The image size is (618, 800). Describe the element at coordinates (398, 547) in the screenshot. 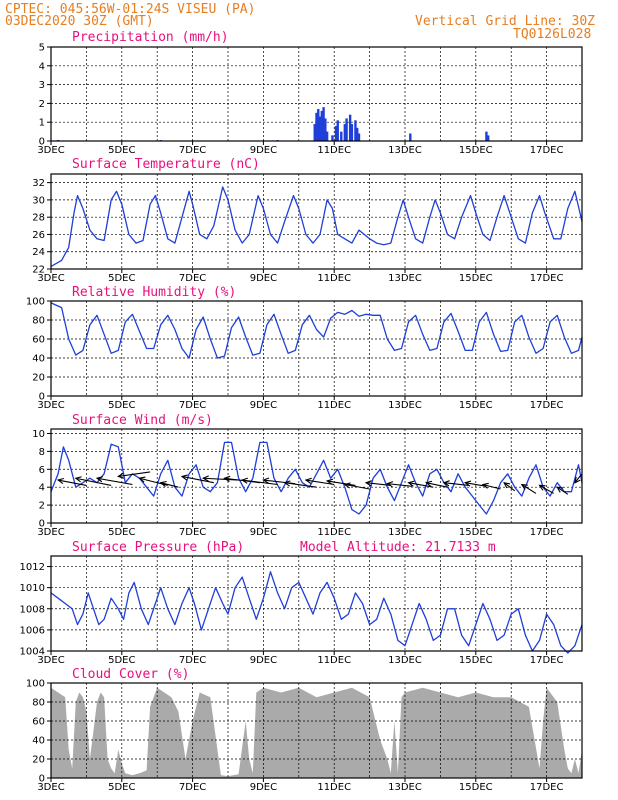

I see `pres-model-altitude: Model Altitude: 21.7133 m` at that location.